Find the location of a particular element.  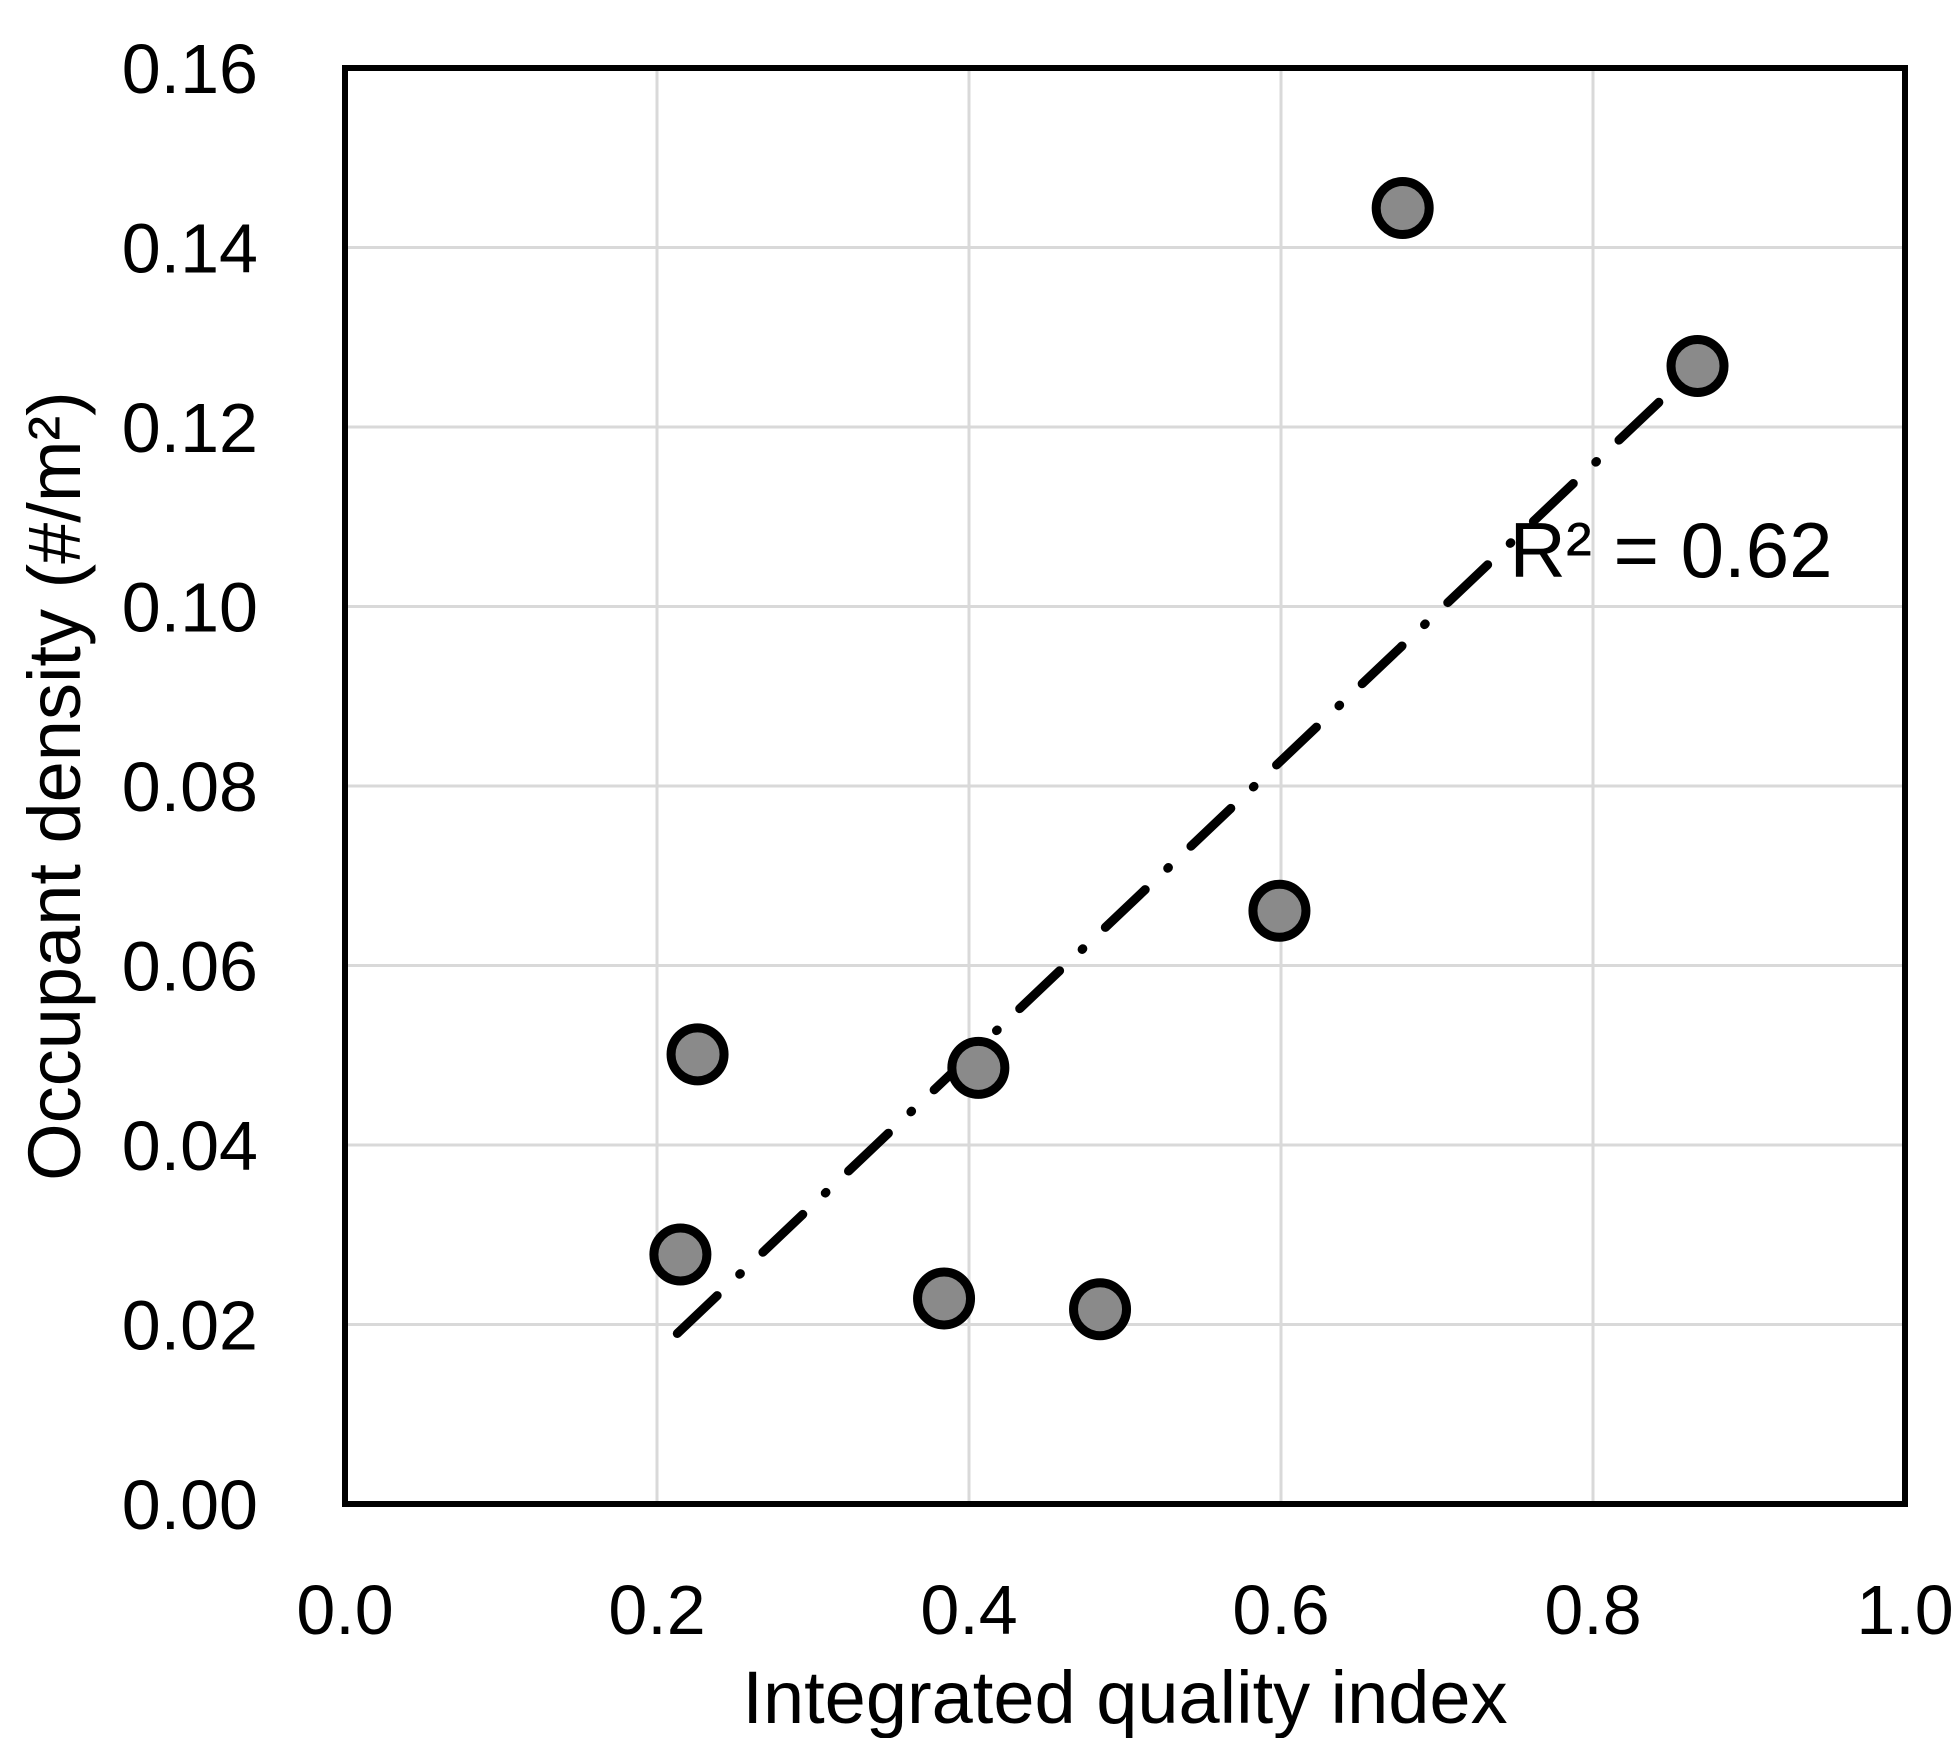

y-tick-label: 0.02 is located at coordinates (190, 1326).